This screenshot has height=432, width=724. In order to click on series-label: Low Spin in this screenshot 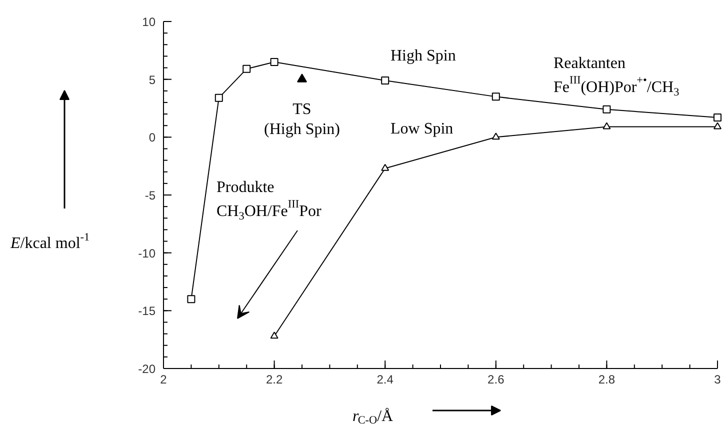, I will do `click(422, 129)`.